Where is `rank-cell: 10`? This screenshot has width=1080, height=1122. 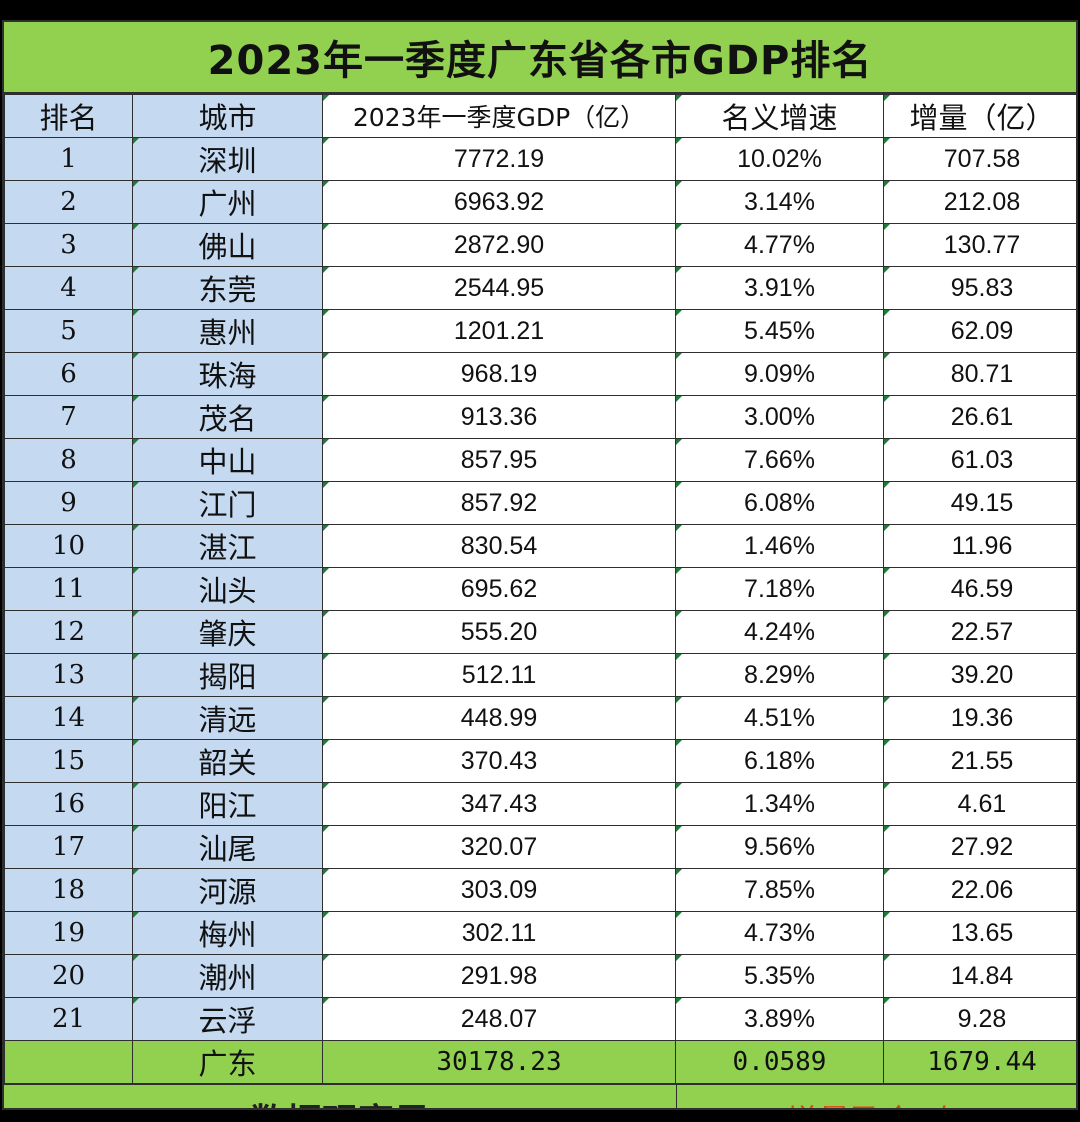
rank-cell: 10 is located at coordinates (68, 546).